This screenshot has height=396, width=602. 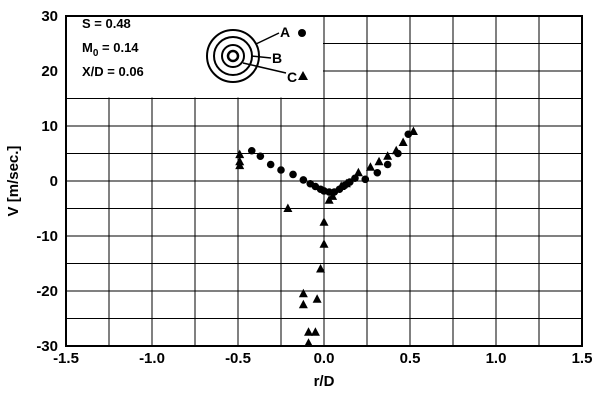 I want to click on x-tick-label: 0.0, so click(x=324, y=358).